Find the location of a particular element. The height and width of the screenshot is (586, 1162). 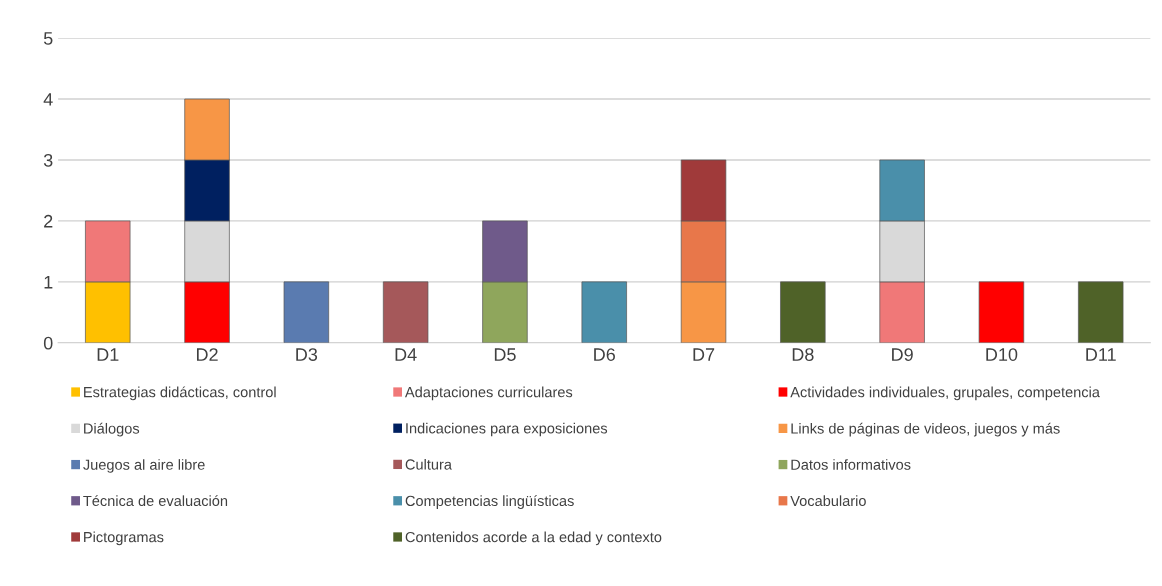

x-tick-label: D9 is located at coordinates (902, 354).